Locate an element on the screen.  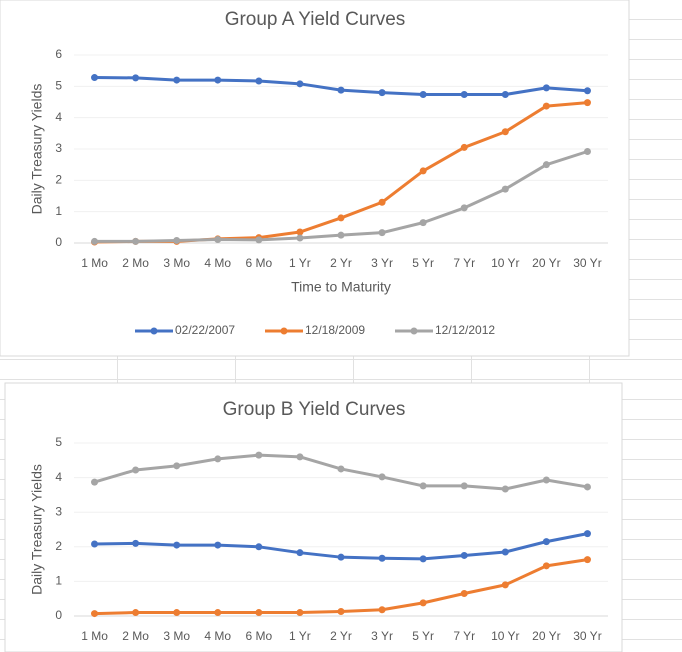
x-tick-label: 30 Yr is located at coordinates (587, 636).